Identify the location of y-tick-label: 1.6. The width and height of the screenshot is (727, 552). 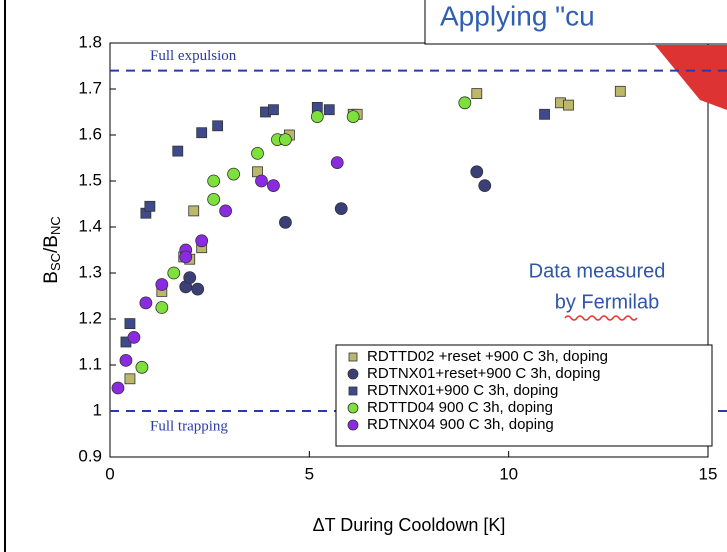
(90, 133).